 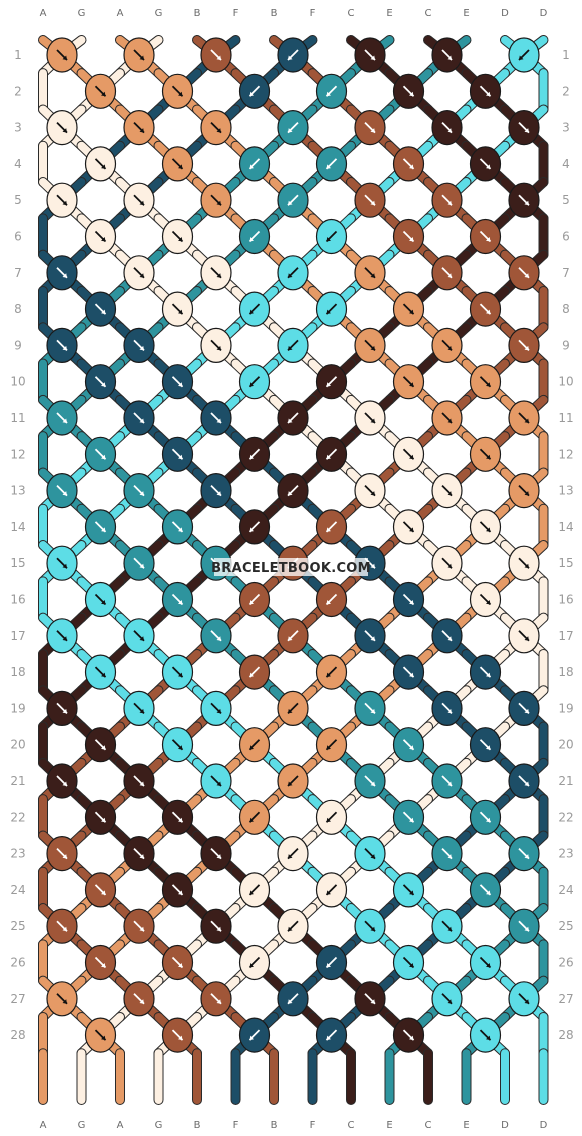 What do you see at coordinates (17, 817) in the screenshot?
I see `row-number-left: 22` at bounding box center [17, 817].